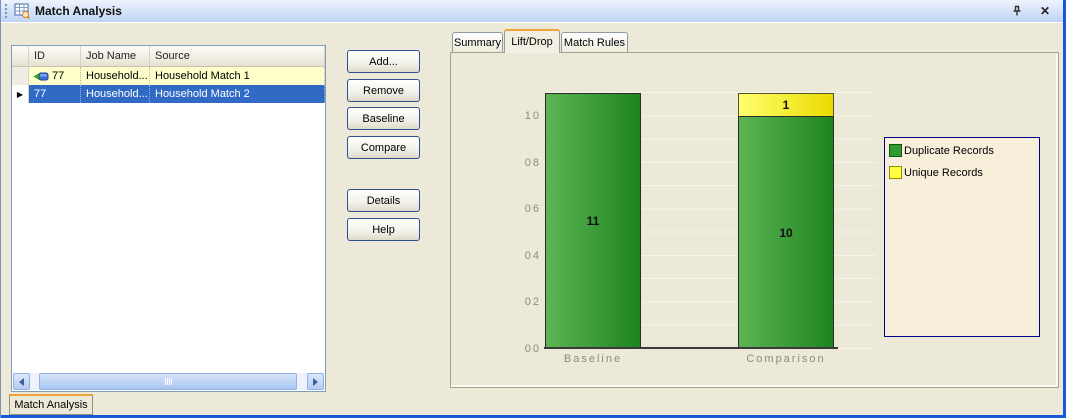  I want to click on pin-icon, so click(1017, 11).